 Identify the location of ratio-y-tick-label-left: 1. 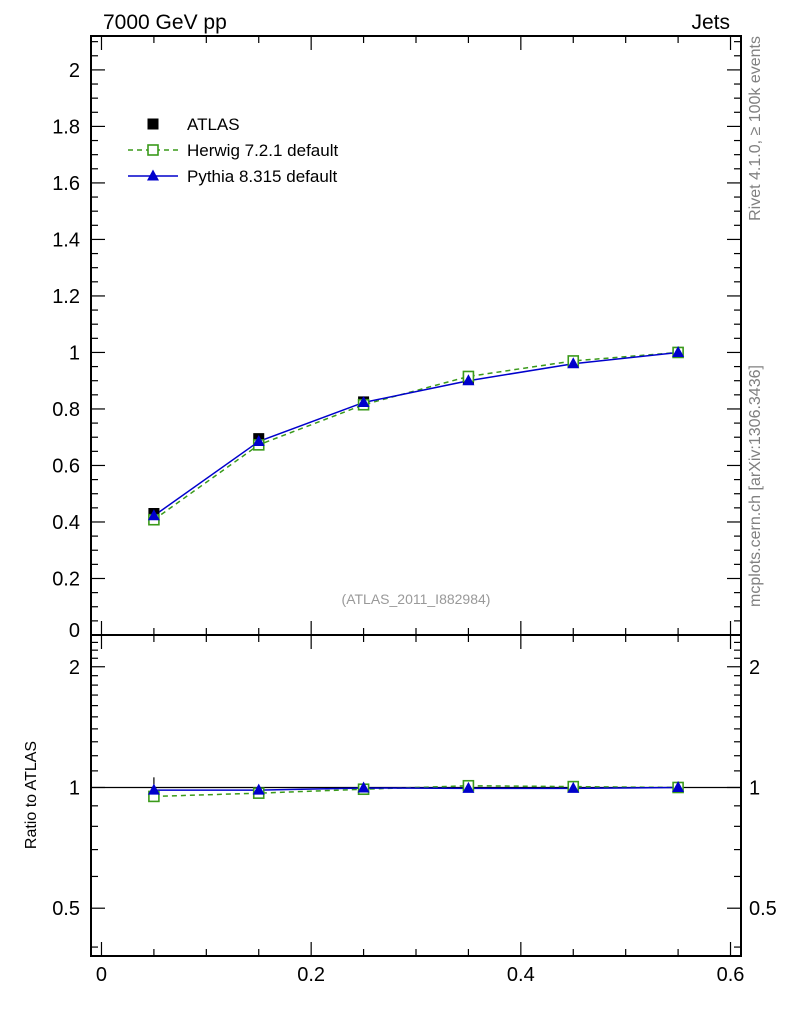
(74, 788).